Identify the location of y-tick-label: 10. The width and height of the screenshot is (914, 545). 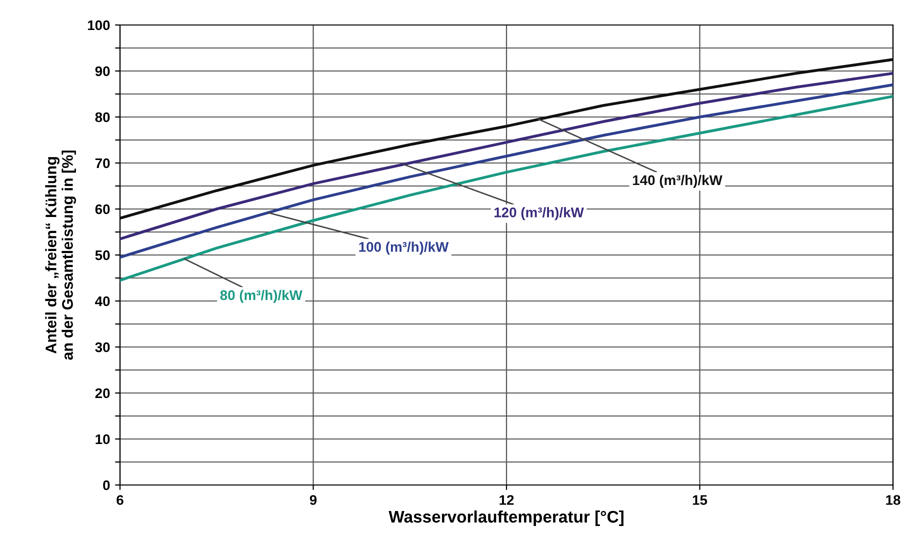
(103, 439).